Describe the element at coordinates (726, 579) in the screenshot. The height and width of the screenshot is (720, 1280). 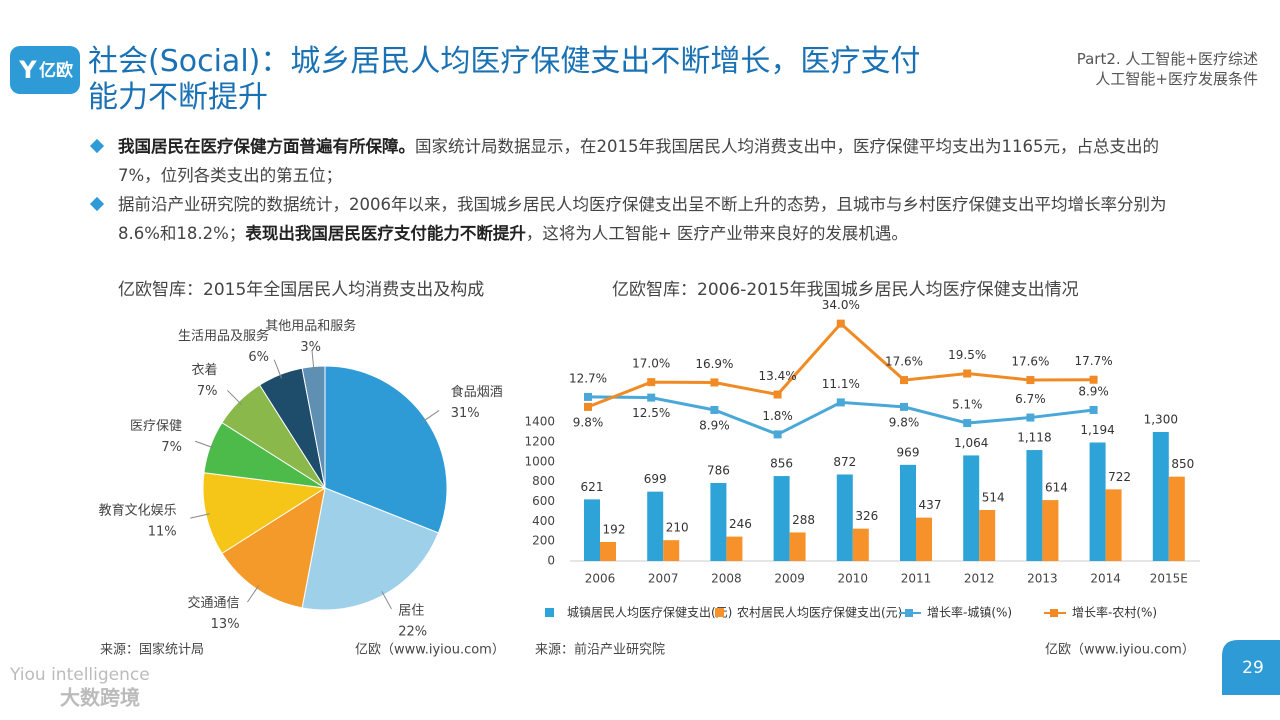
I see `x-tick-label: 2008` at that location.